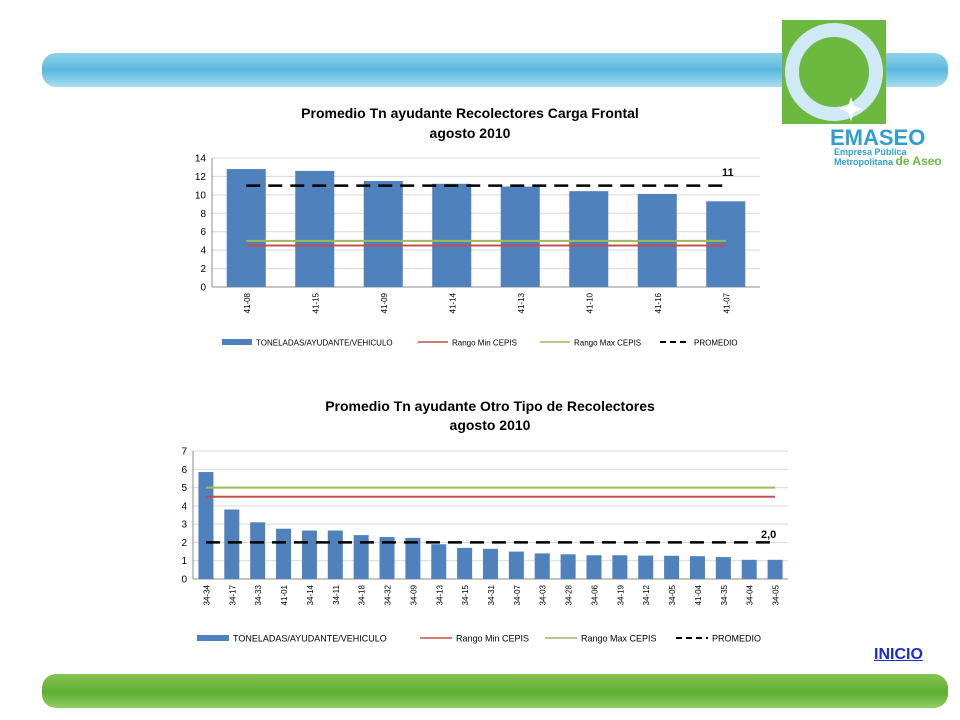  I want to click on y-tick-label: 5, so click(184, 488).